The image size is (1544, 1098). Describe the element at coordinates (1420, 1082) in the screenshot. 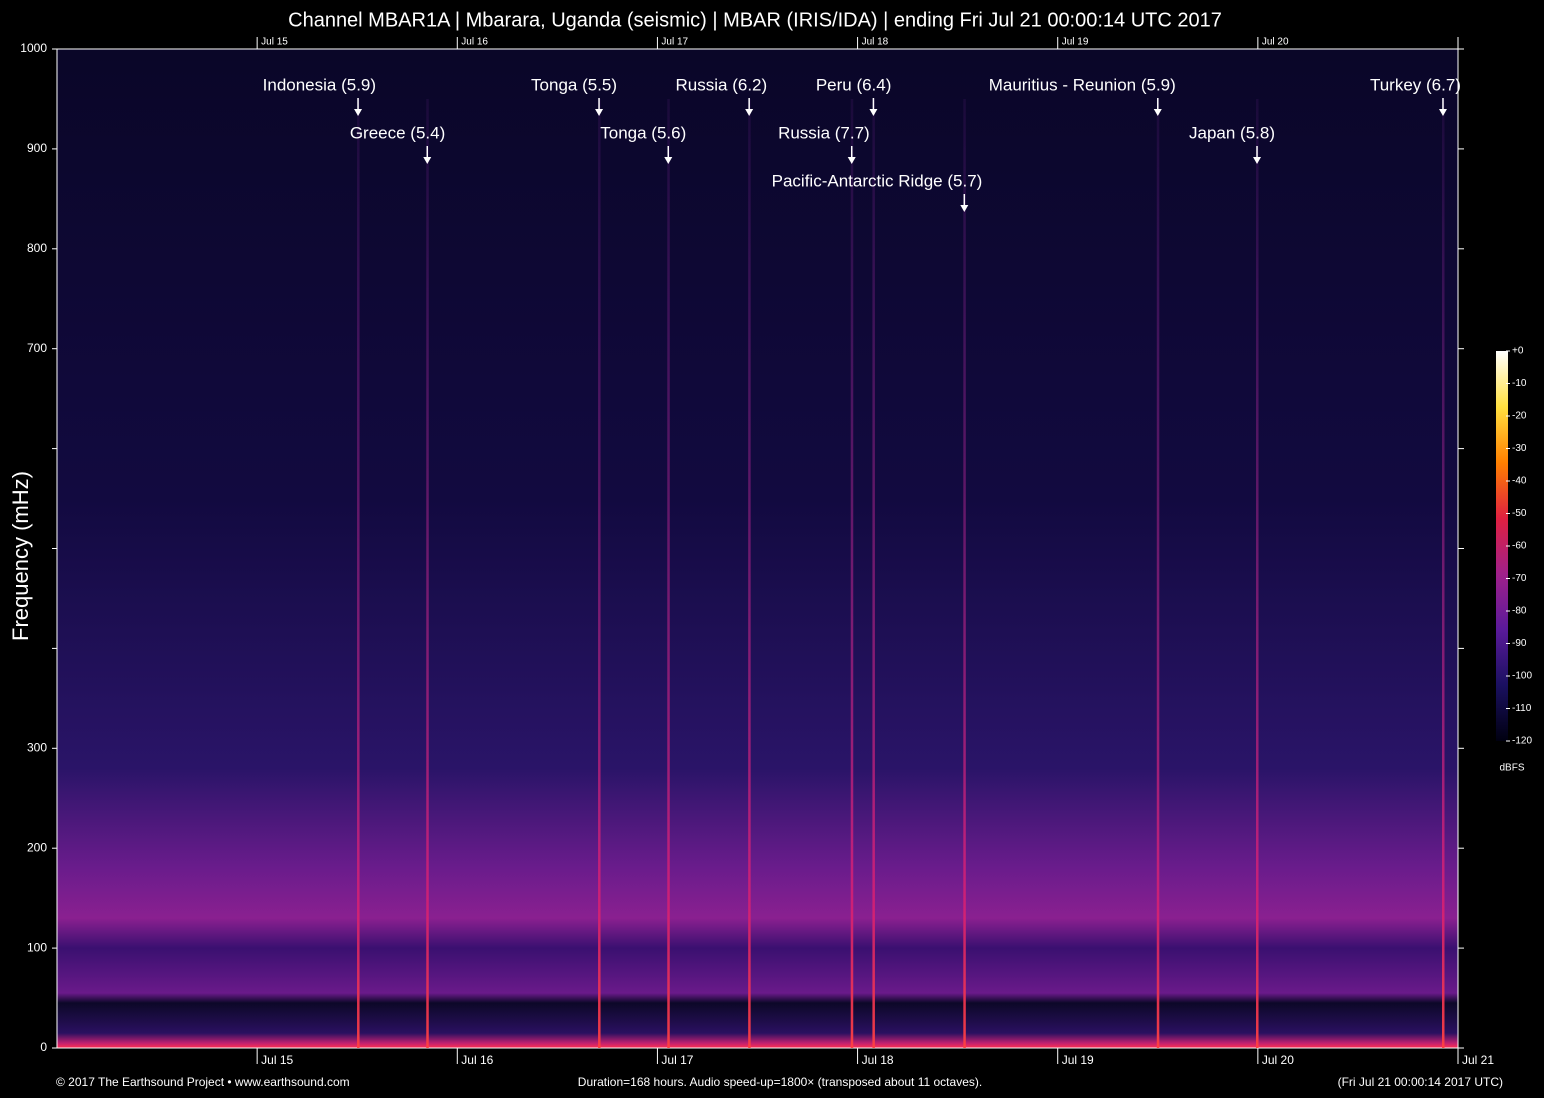

I see `footer-right: (Fri Jul 21 00:00:14 2017 UTC)` at that location.